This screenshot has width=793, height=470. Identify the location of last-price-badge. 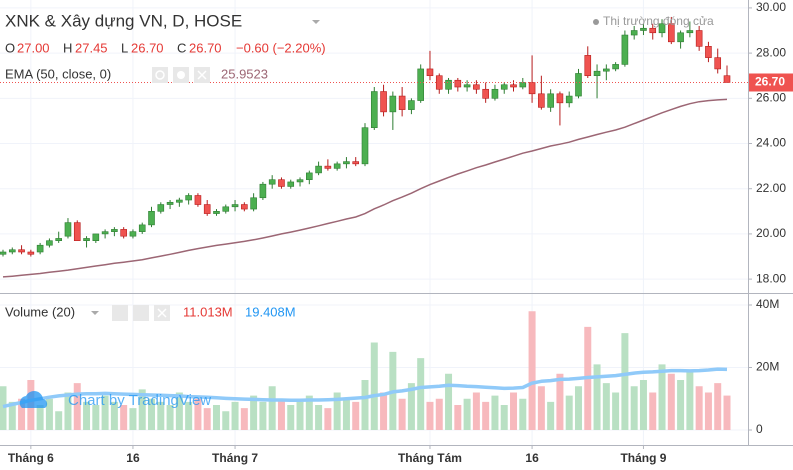
(771, 82).